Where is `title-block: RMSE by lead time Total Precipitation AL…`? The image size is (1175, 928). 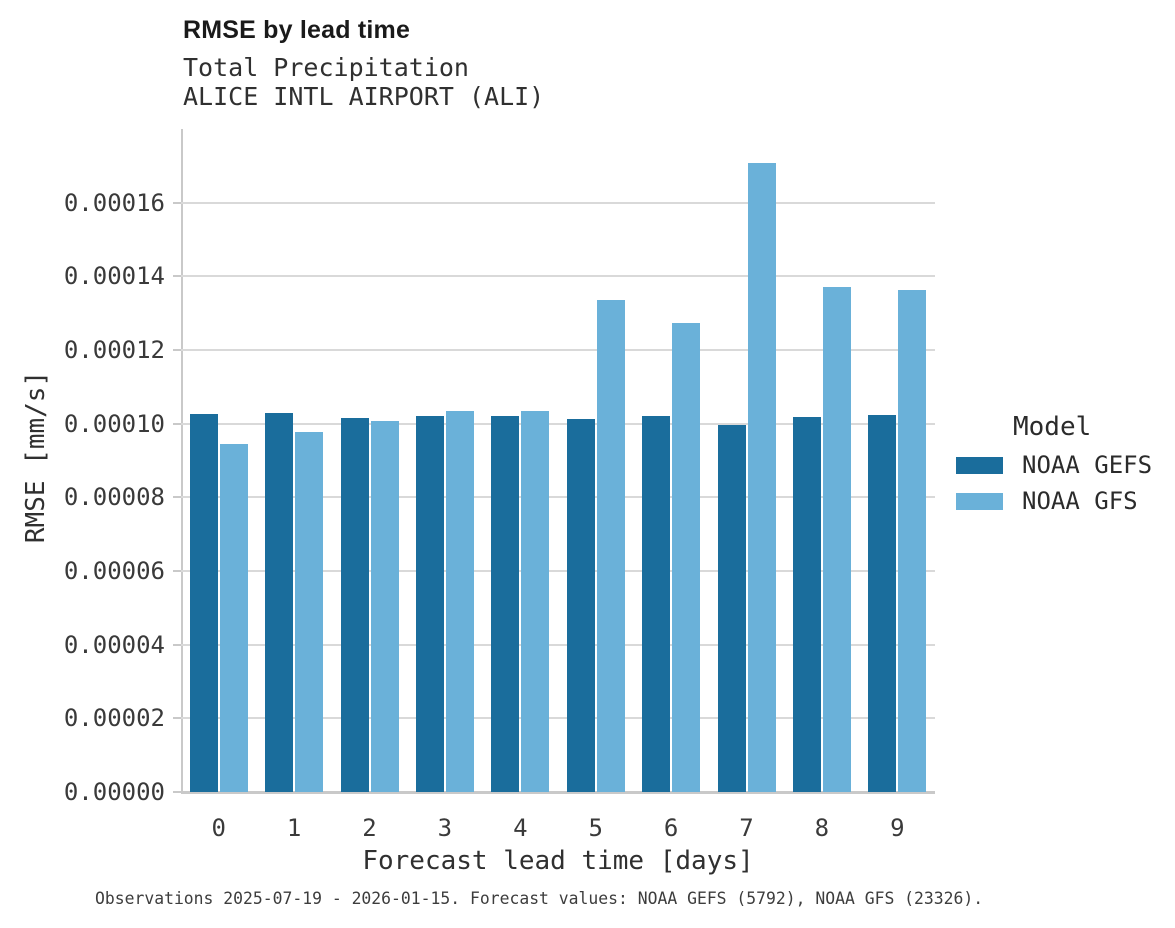 title-block: RMSE by lead time Total Precipitation AL… is located at coordinates (363, 63).